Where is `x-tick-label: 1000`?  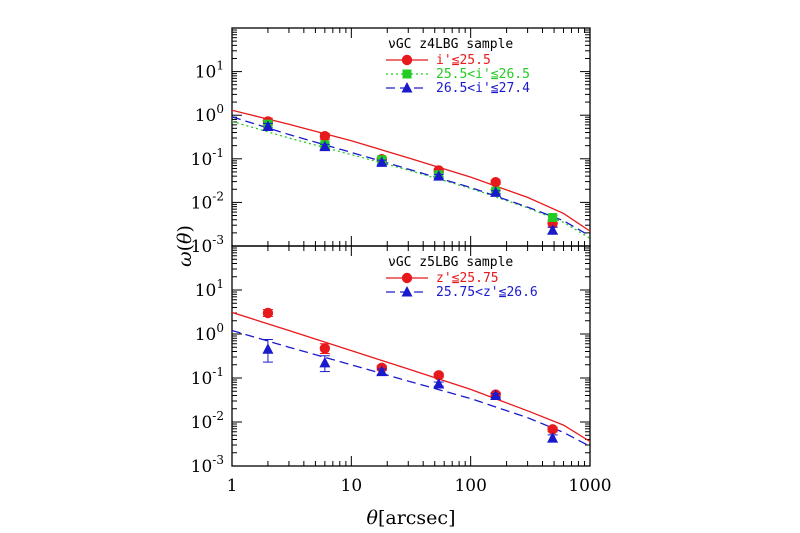
x-tick-label: 1000 is located at coordinates (589, 486).